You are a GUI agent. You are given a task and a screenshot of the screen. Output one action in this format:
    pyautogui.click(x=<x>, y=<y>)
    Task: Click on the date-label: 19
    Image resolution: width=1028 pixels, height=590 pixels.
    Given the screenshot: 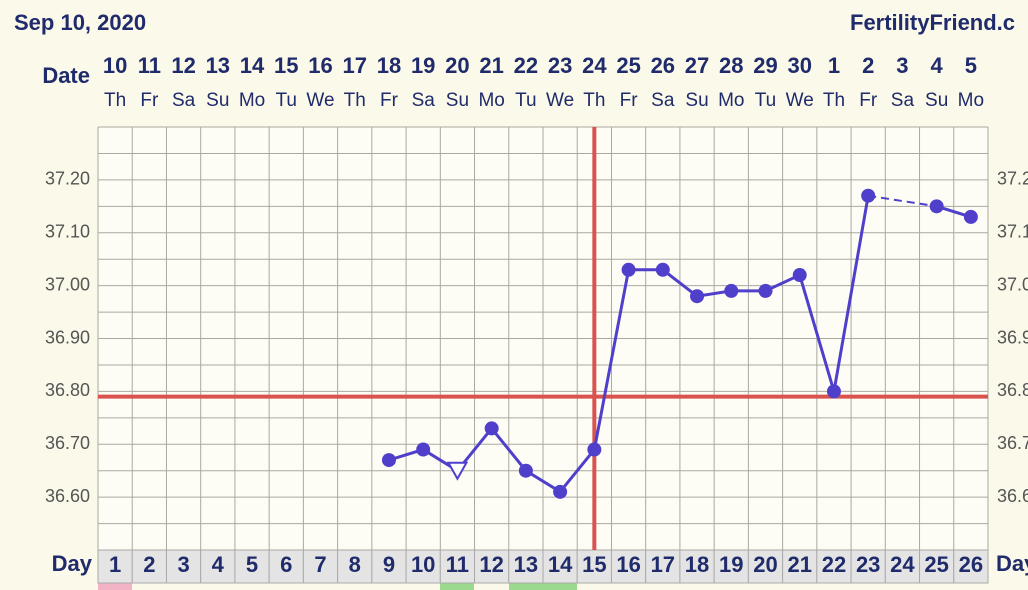 What is the action you would take?
    pyautogui.click(x=423, y=65)
    